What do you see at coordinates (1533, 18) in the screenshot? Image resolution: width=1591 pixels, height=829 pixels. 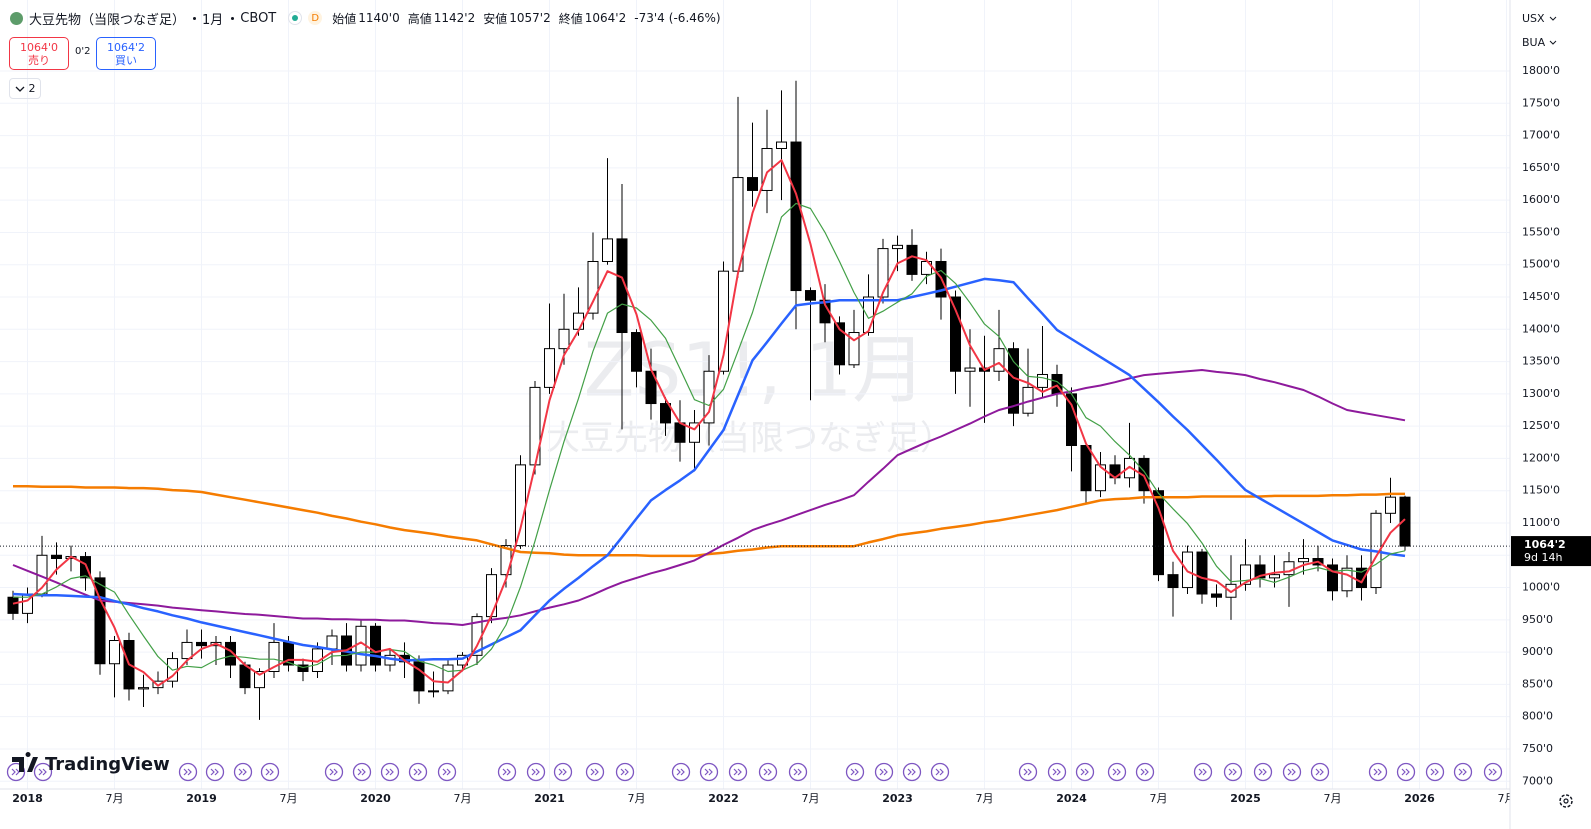 I see `currency: USX` at bounding box center [1533, 18].